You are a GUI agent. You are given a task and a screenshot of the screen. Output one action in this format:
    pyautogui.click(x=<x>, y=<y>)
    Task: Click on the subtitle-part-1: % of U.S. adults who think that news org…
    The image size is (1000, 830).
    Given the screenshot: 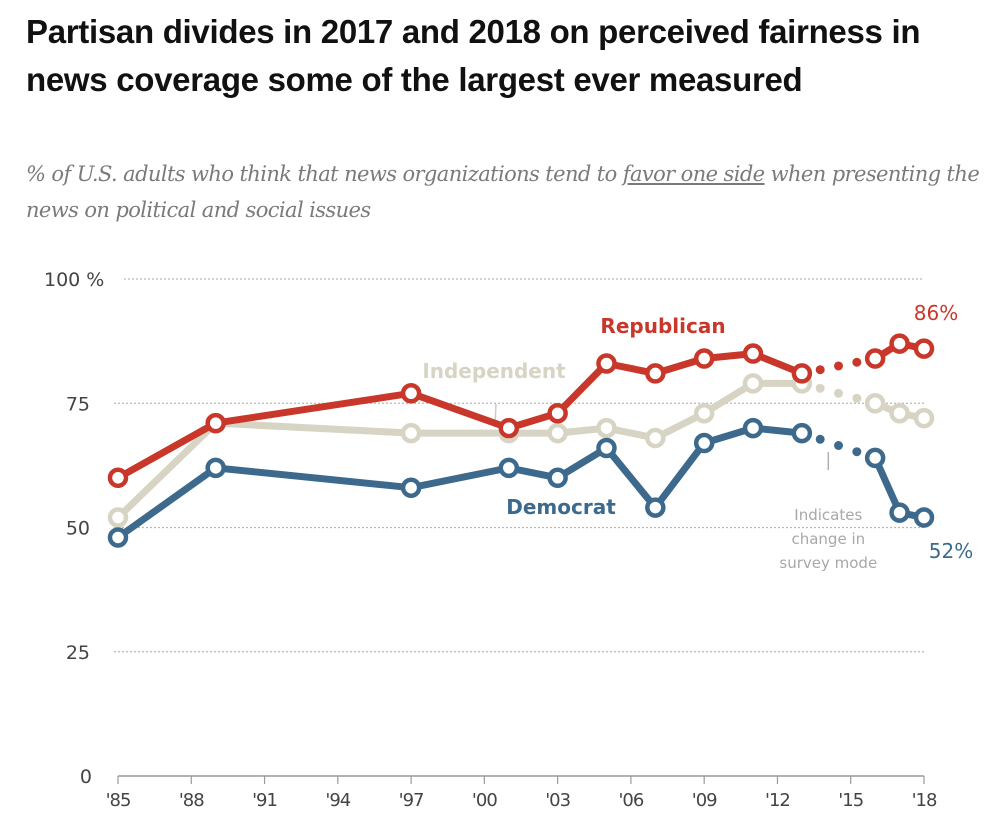 What is the action you would take?
    pyautogui.click(x=324, y=174)
    